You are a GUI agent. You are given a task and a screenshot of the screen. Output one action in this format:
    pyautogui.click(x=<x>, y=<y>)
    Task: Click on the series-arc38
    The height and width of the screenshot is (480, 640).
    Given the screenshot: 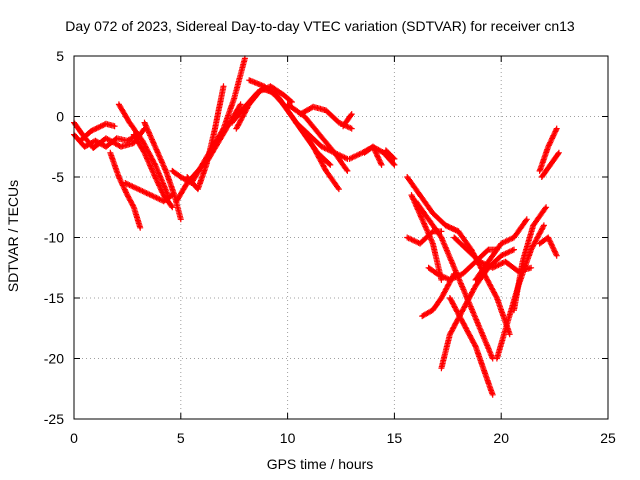 What is the action you would take?
    pyautogui.click(x=550, y=164)
    